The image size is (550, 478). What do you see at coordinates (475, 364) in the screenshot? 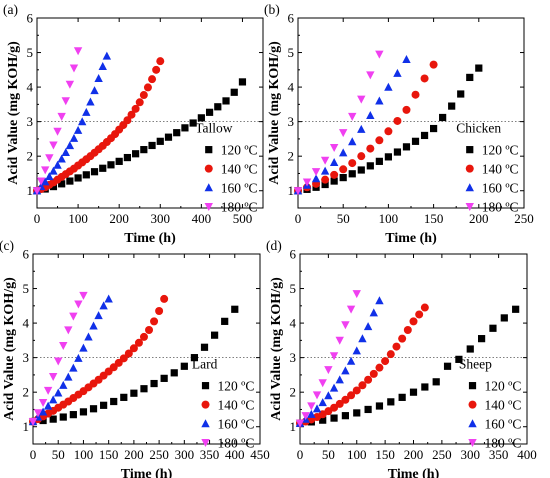
I see `fat-type-label: Sheep` at bounding box center [475, 364].